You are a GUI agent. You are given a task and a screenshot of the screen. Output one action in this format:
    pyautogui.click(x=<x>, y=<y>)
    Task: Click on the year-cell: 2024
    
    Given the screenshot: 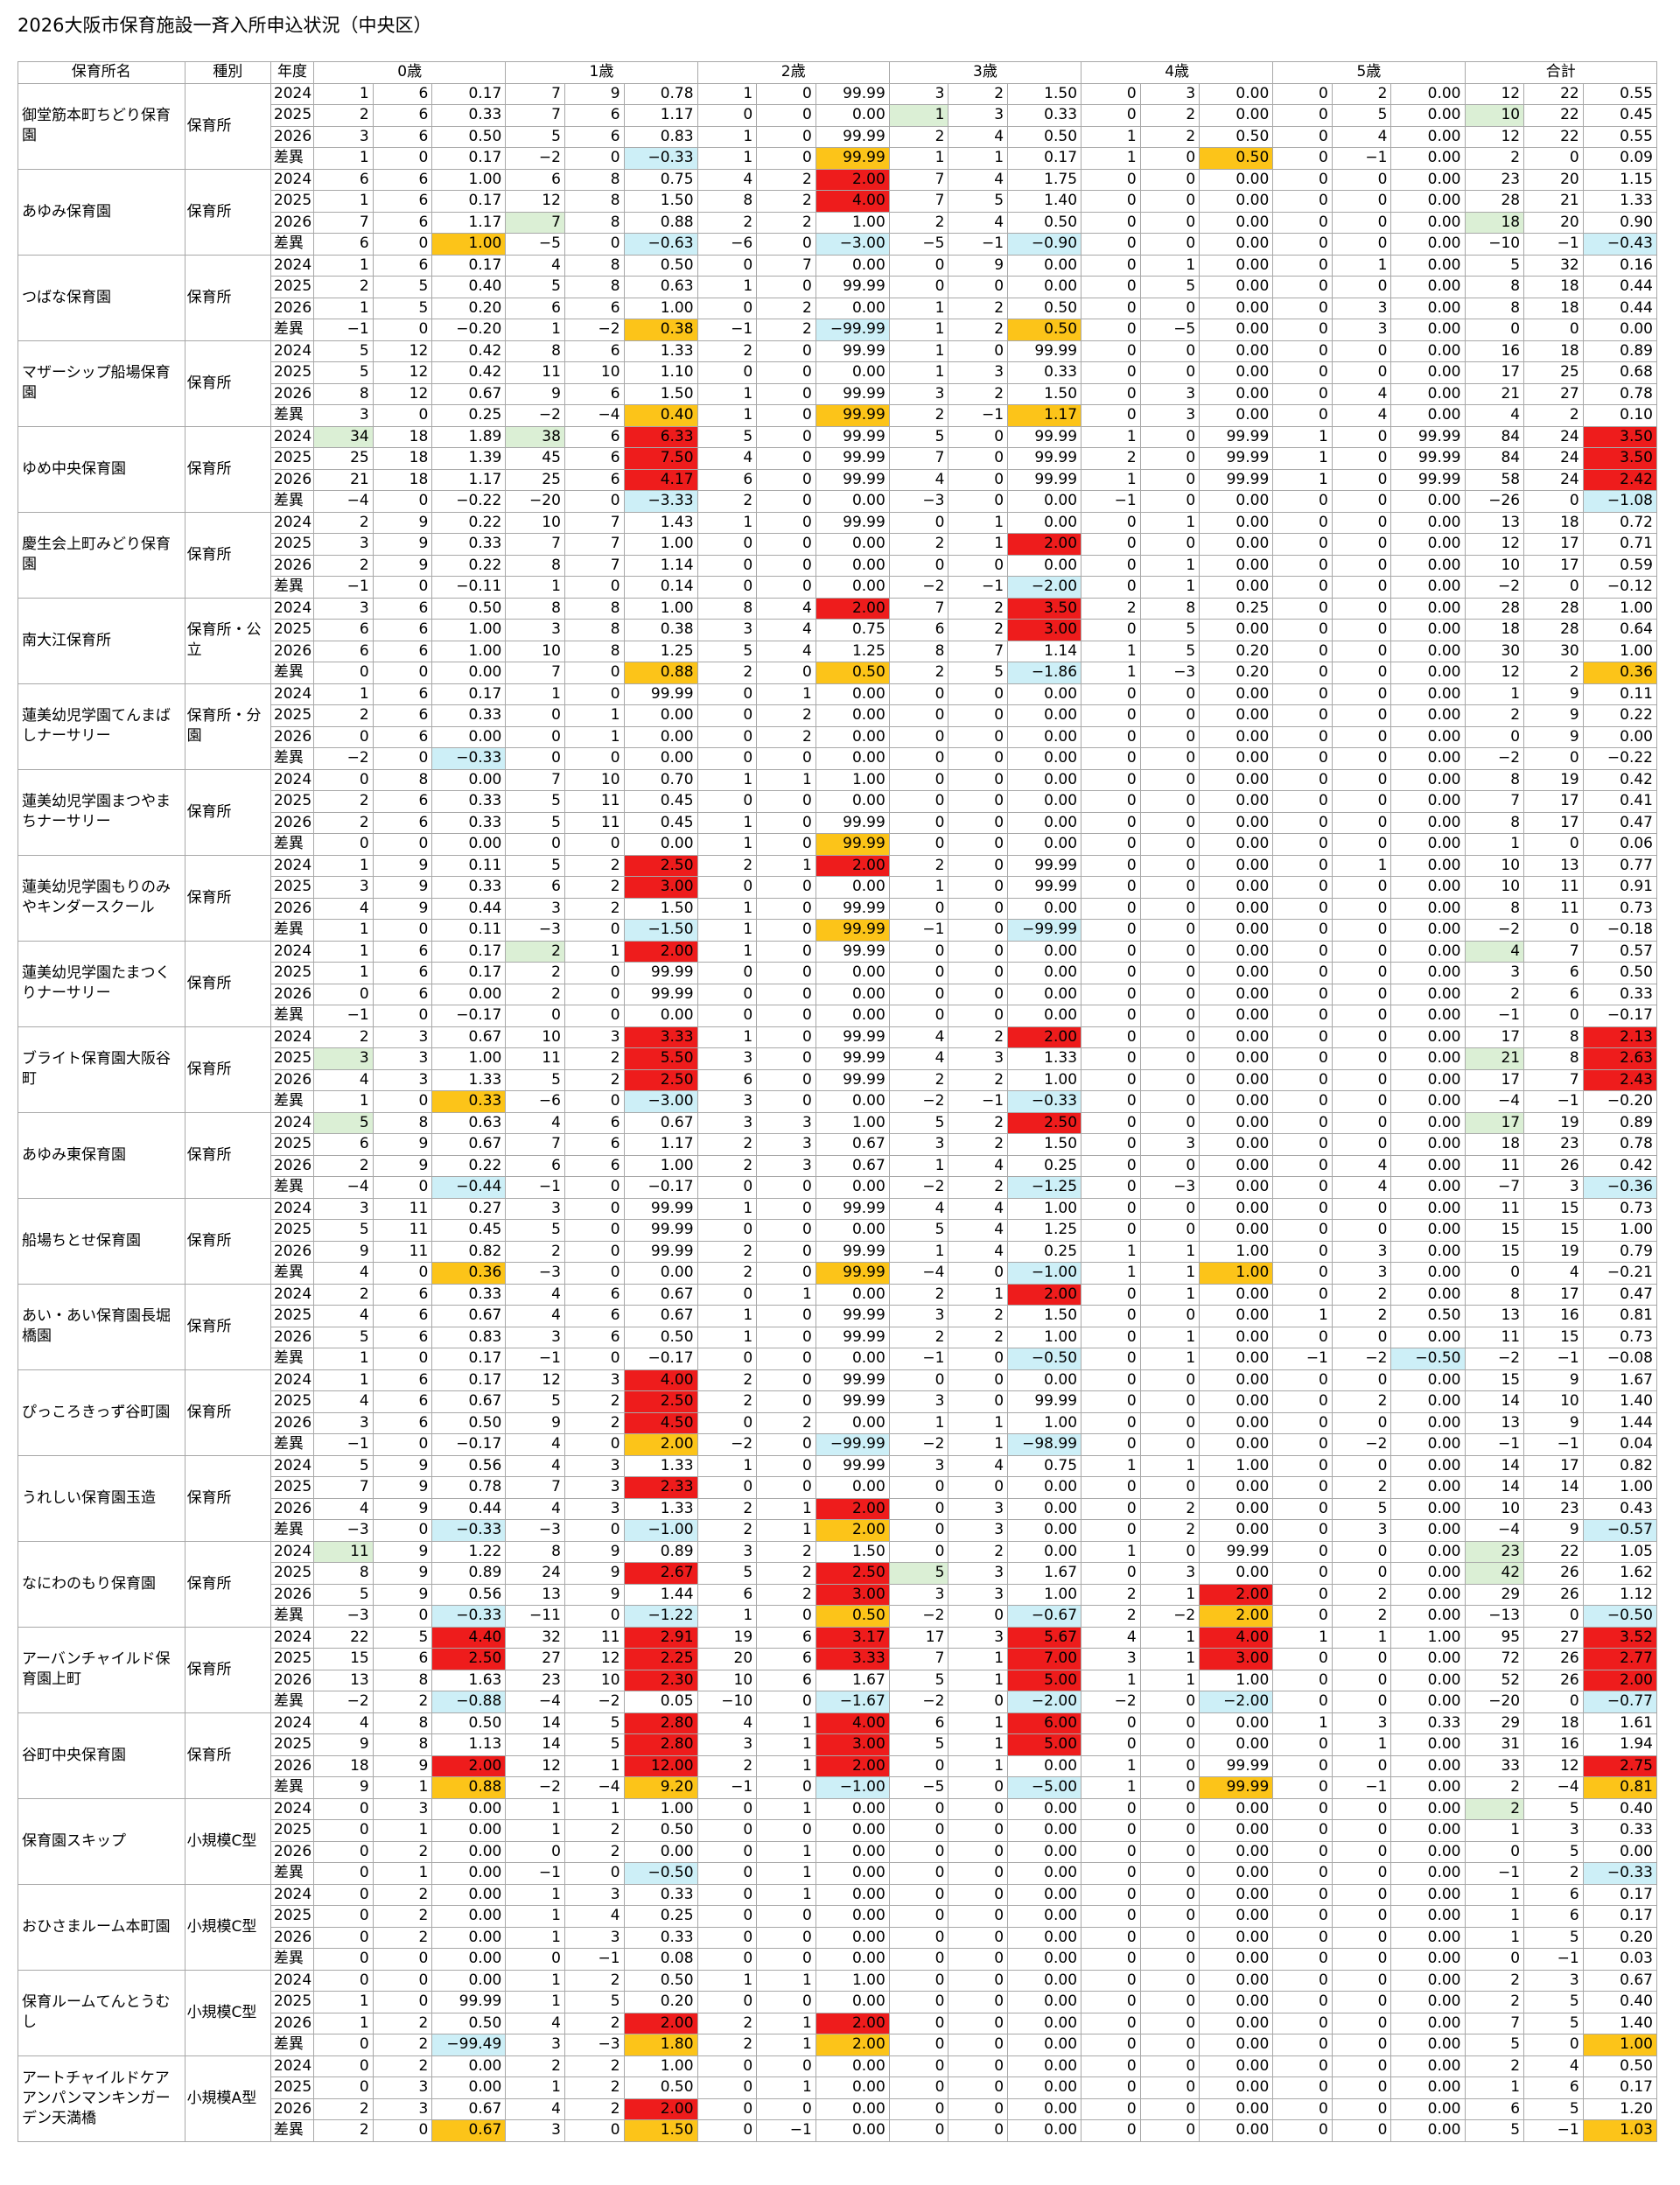 What is the action you would take?
    pyautogui.click(x=292, y=1037)
    